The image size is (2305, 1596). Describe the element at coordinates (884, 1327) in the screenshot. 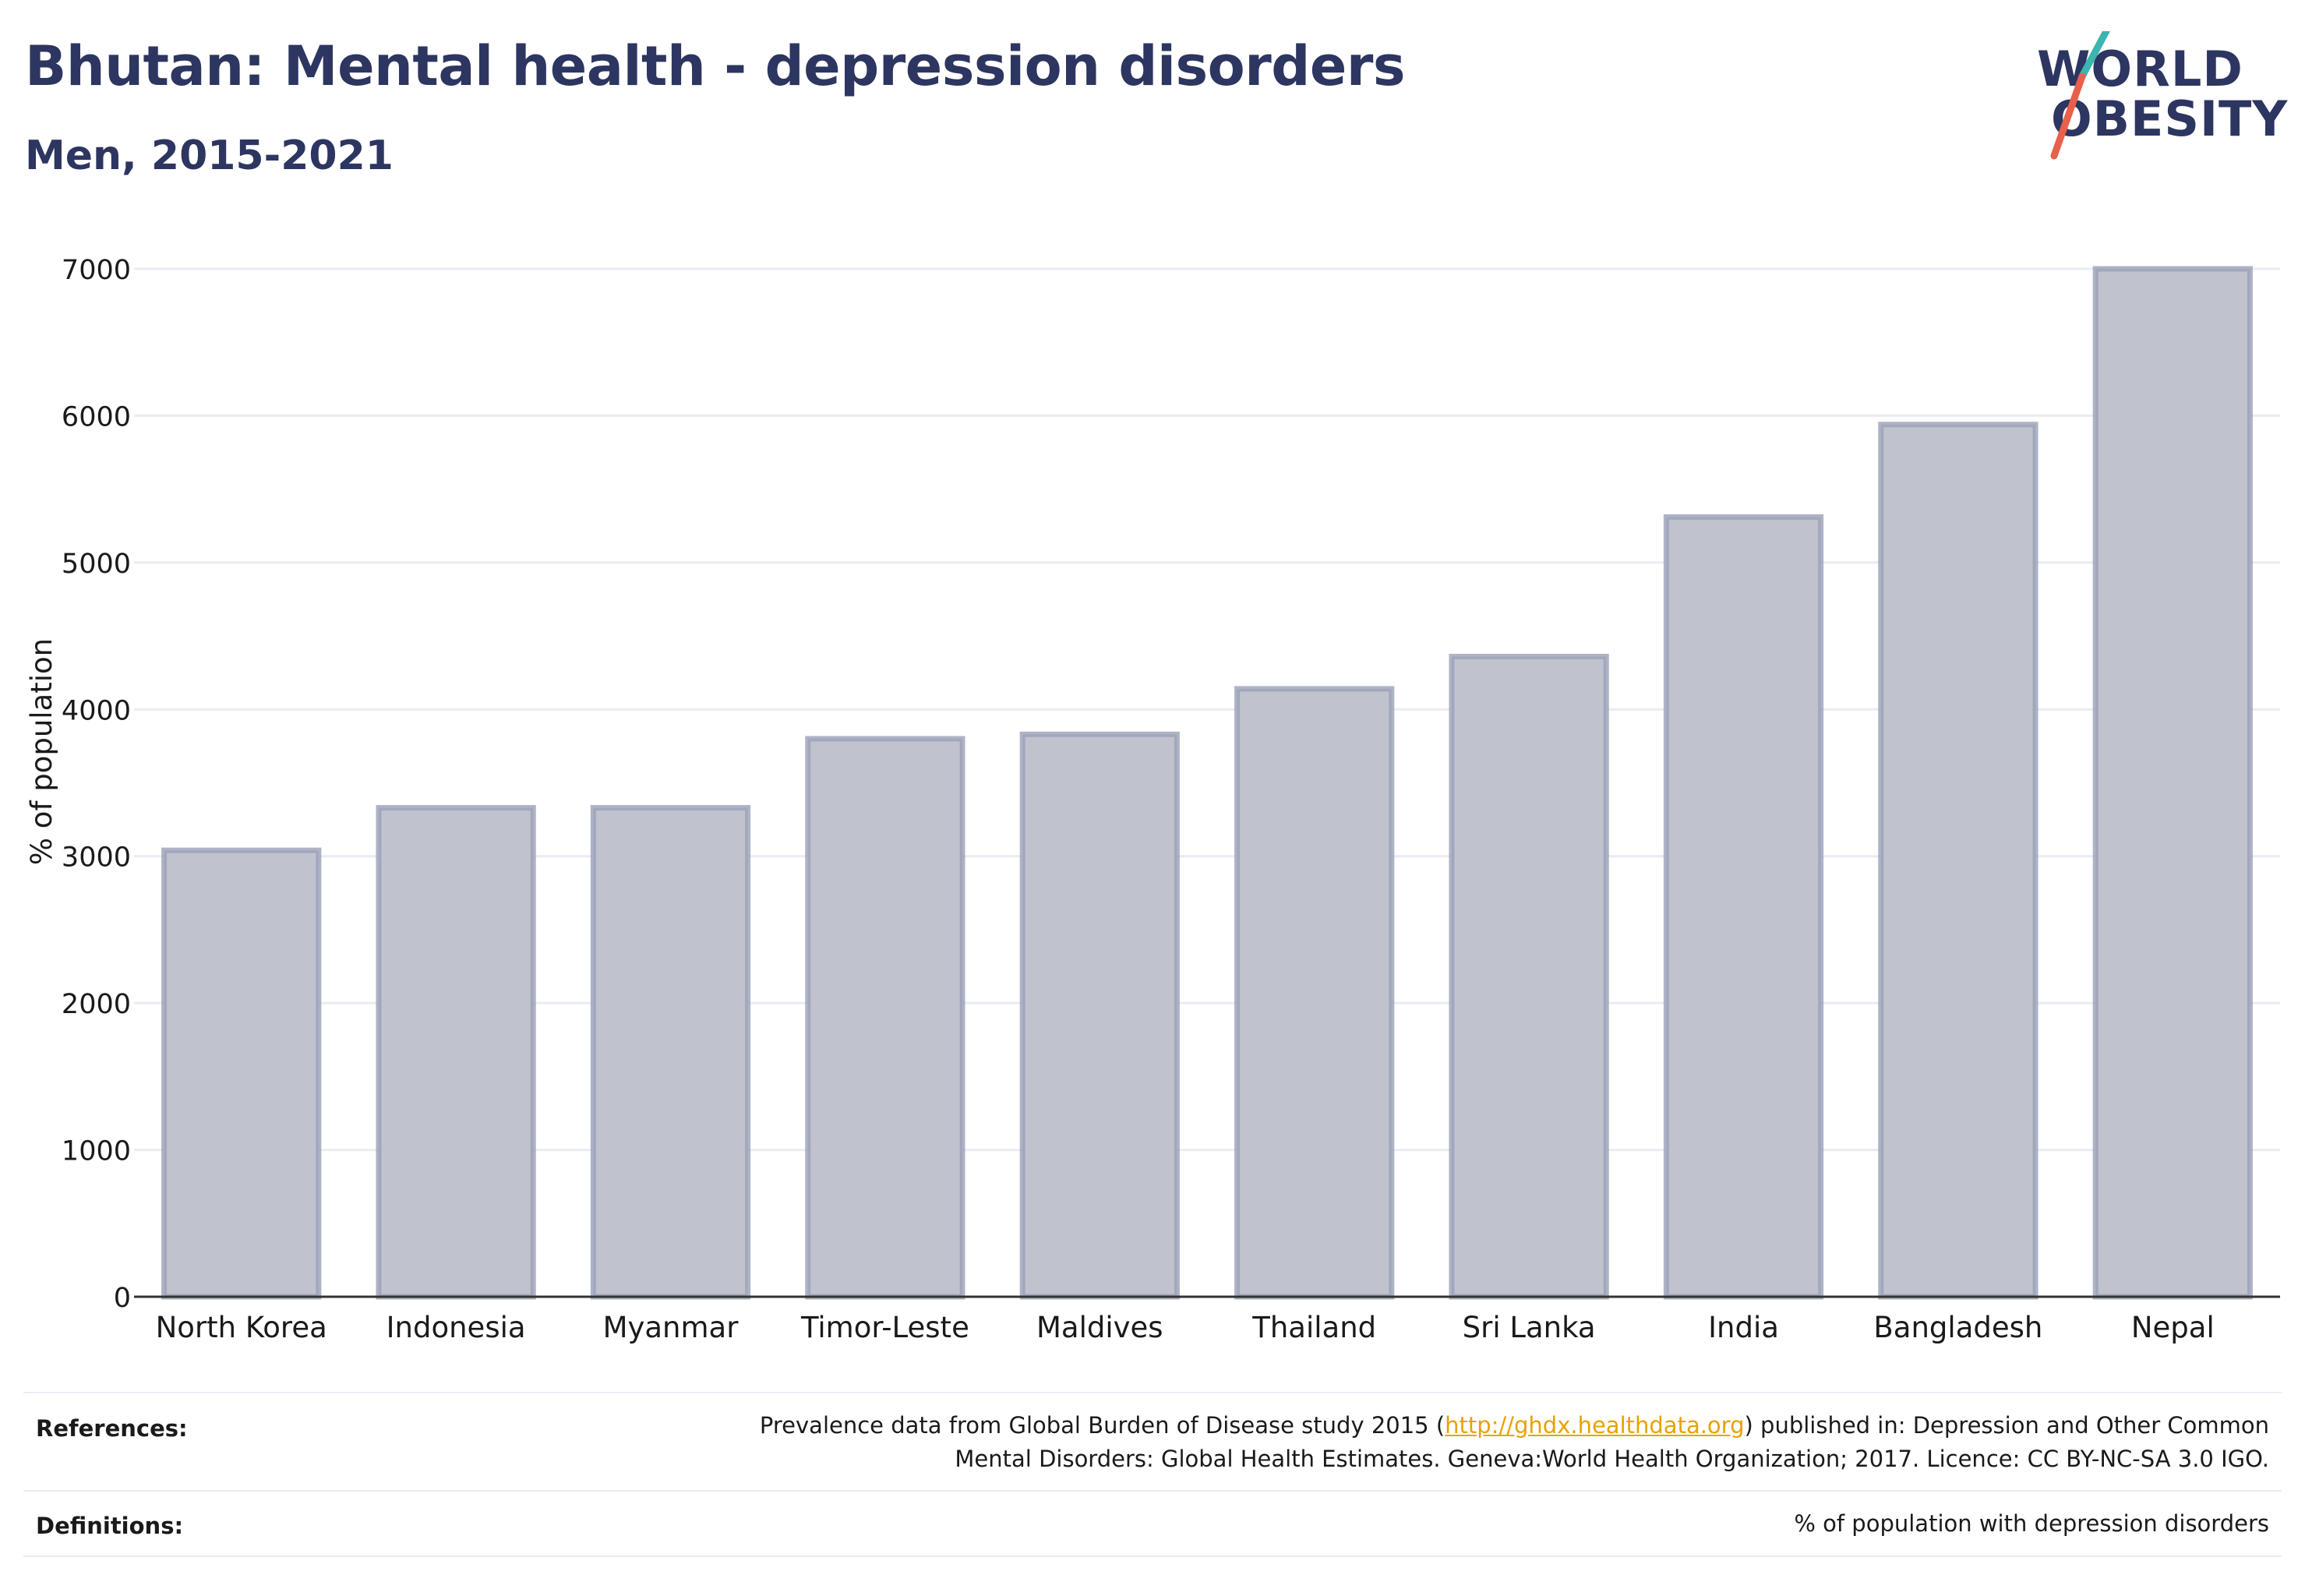

I see `x-tick-label: Timor-Leste` at that location.